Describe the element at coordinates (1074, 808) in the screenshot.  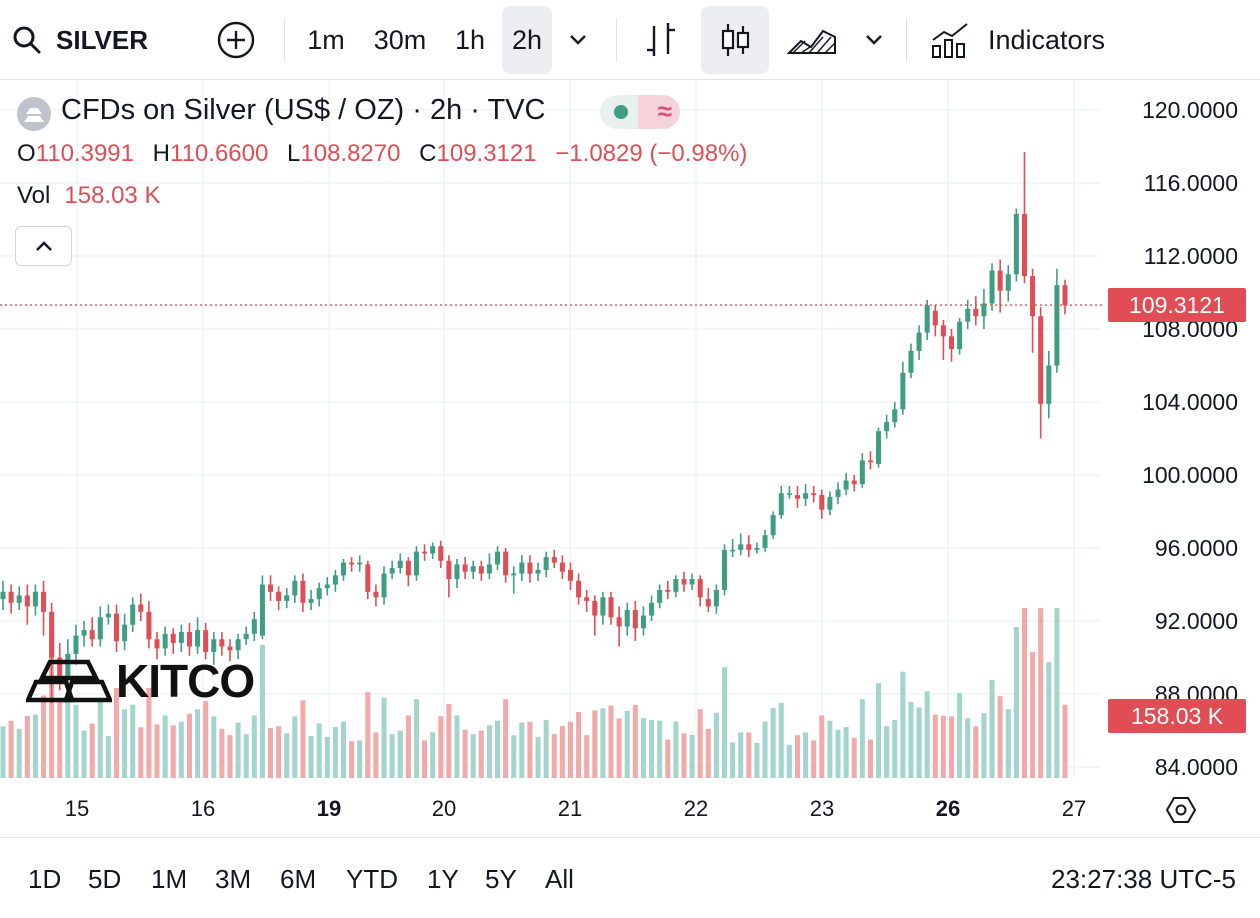
I see `time-axis-label: 27` at that location.